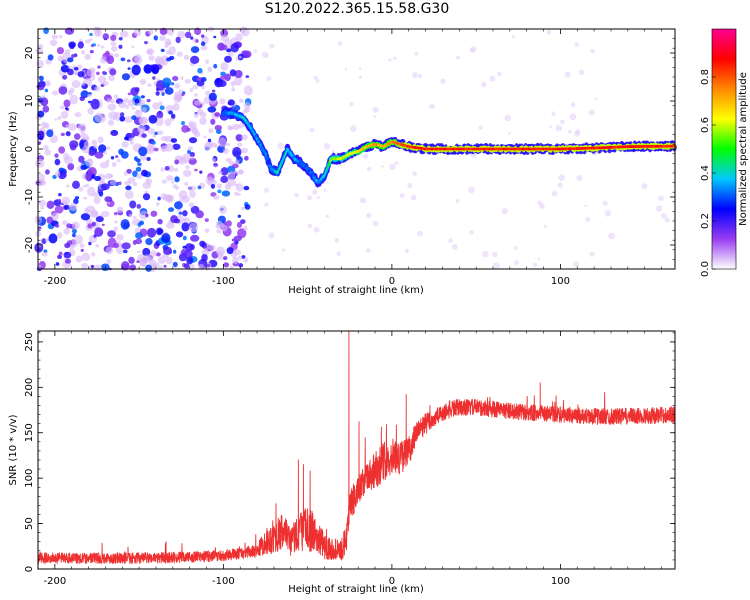 The width and height of the screenshot is (750, 600). I want to click on spectrogram-y-tick-label: 20, so click(29, 53).